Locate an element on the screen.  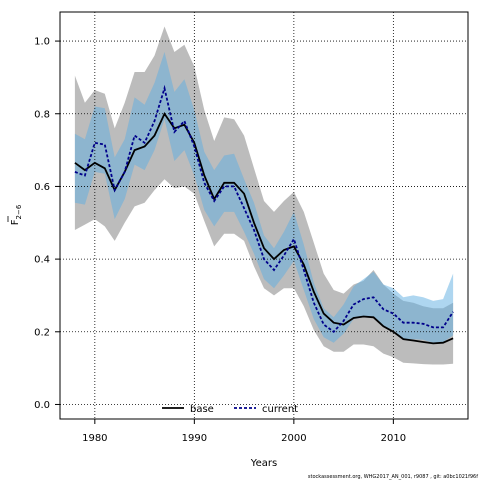
y-axis-label-group: F2−6 is located at coordinates (15, 214).